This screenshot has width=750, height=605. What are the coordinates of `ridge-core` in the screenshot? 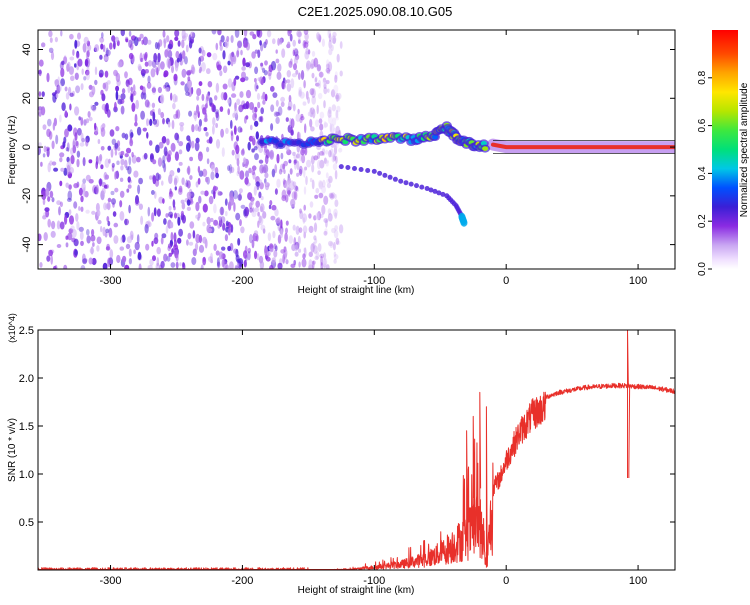 It's located at (435, 137).